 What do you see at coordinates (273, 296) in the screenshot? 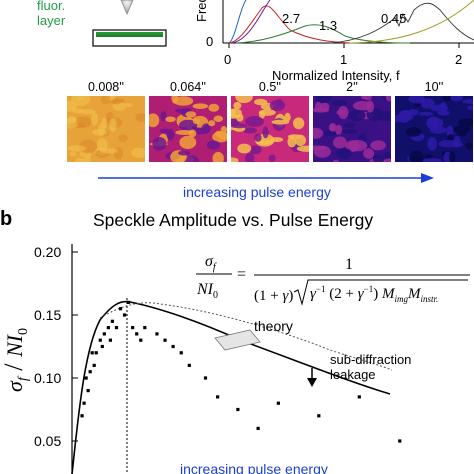
I see `eq-rhs-den: (1 + γ)` at bounding box center [273, 296].